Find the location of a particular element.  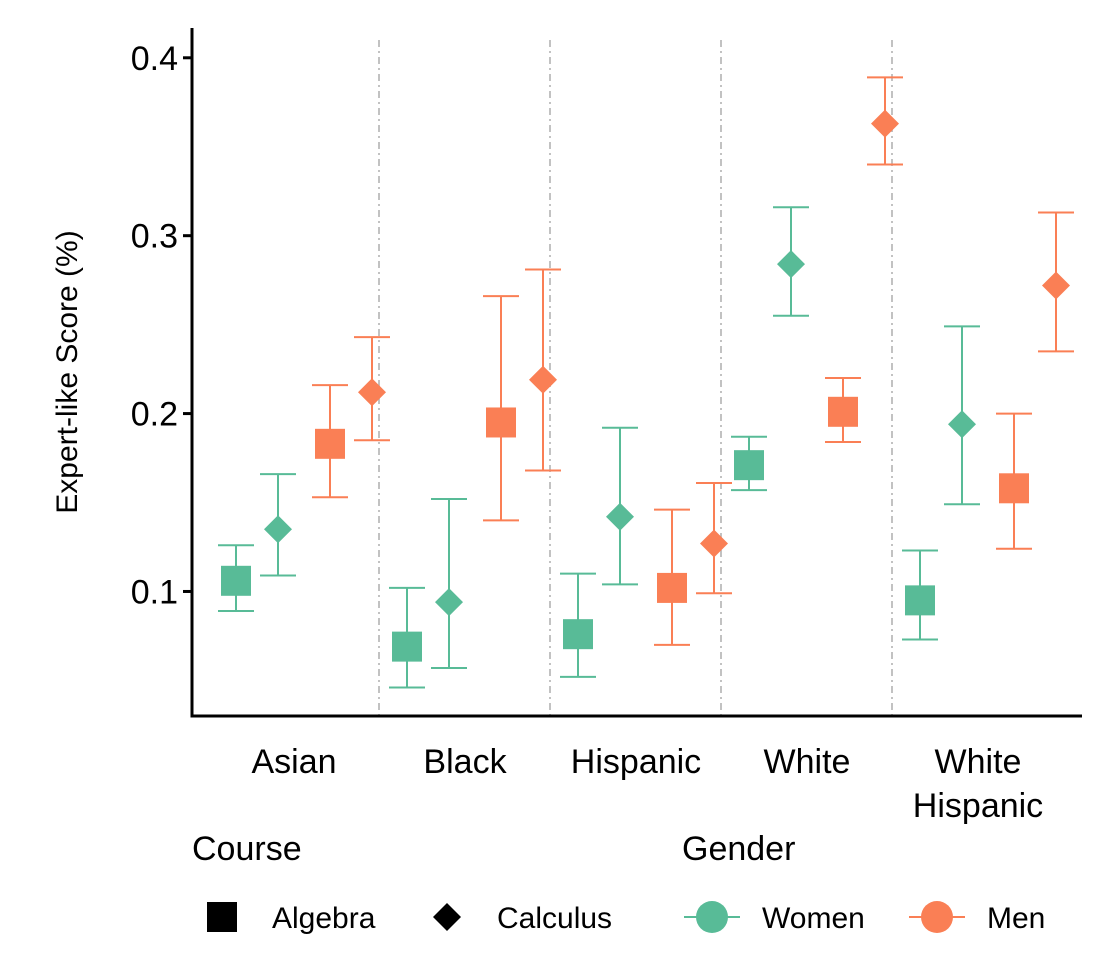

x-tick-label-white-hispanic: Hispanic is located at coordinates (978, 806).